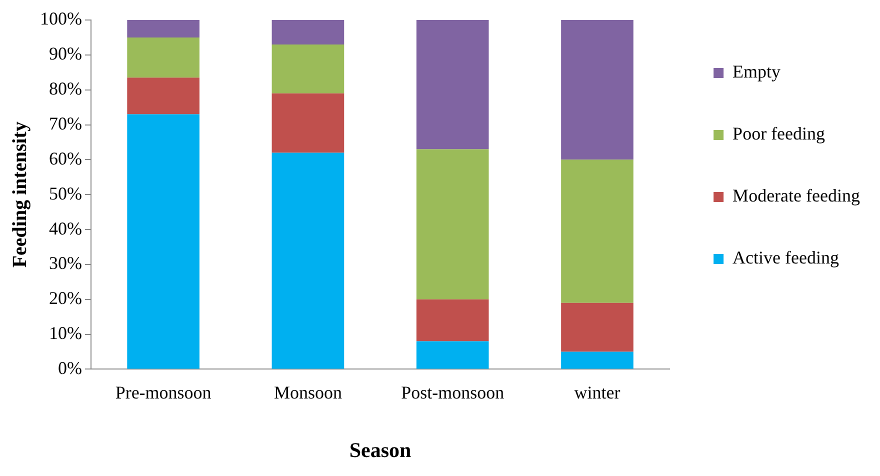 The height and width of the screenshot is (476, 880). Describe the element at coordinates (65, 193) in the screenshot. I see `y-tick-label: 50%` at that location.